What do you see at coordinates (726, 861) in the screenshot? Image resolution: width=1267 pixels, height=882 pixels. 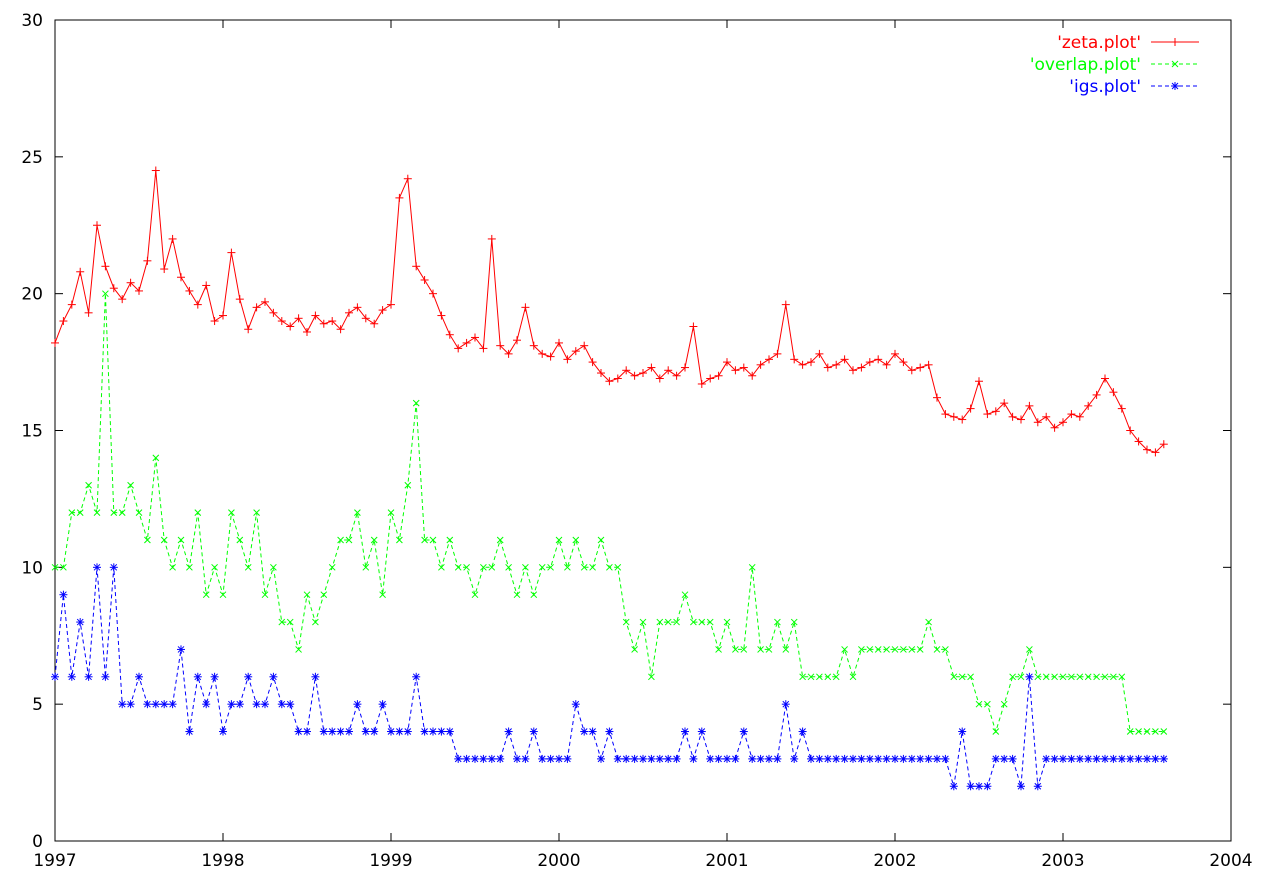 I see `x-tick-label: 2001` at bounding box center [726, 861].